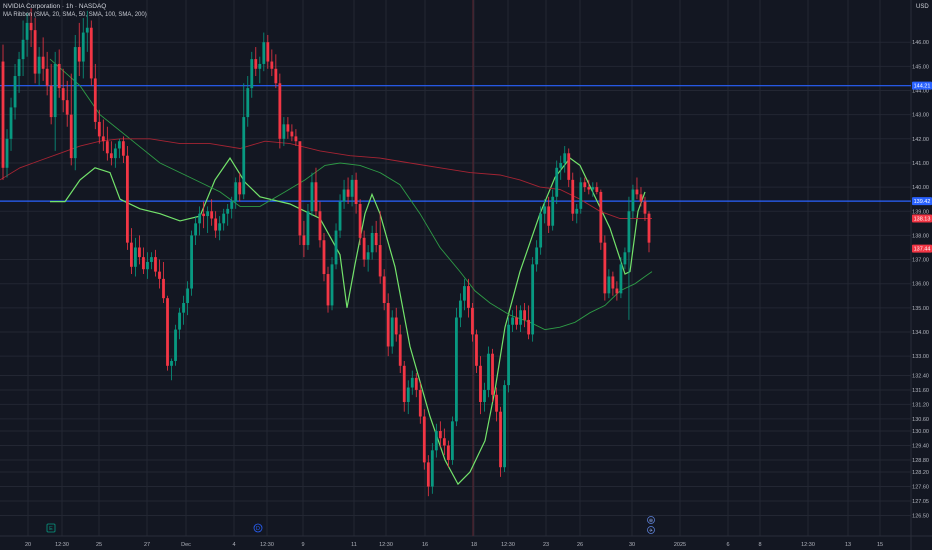  What do you see at coordinates (28, 545) in the screenshot?
I see `time-tick-0: 20` at bounding box center [28, 545].